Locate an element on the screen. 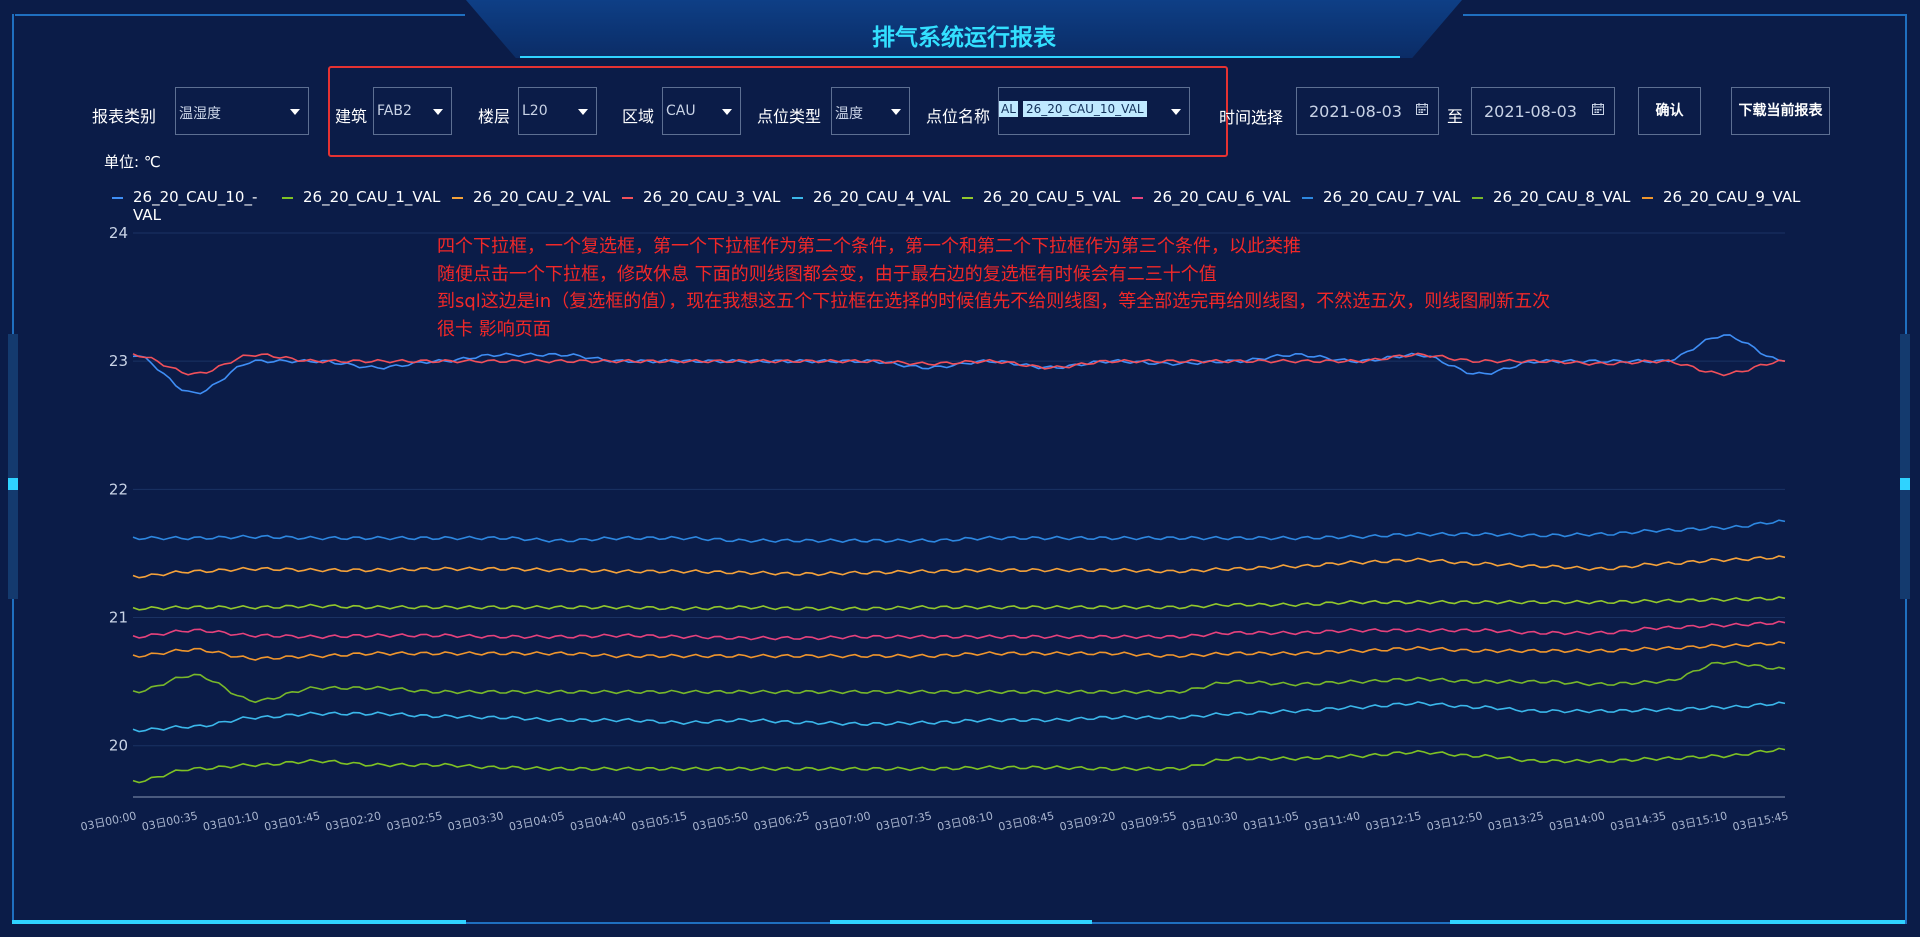  x-tick-label: 03日06:25 is located at coordinates (781, 821).